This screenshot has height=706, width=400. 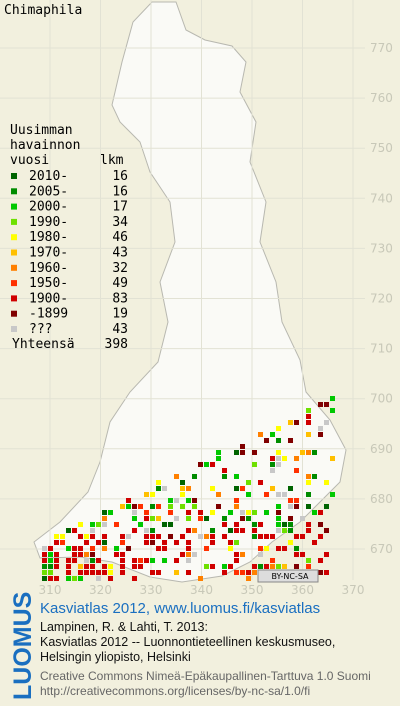 I want to click on species-title: Chimaphila, so click(x=43, y=10).